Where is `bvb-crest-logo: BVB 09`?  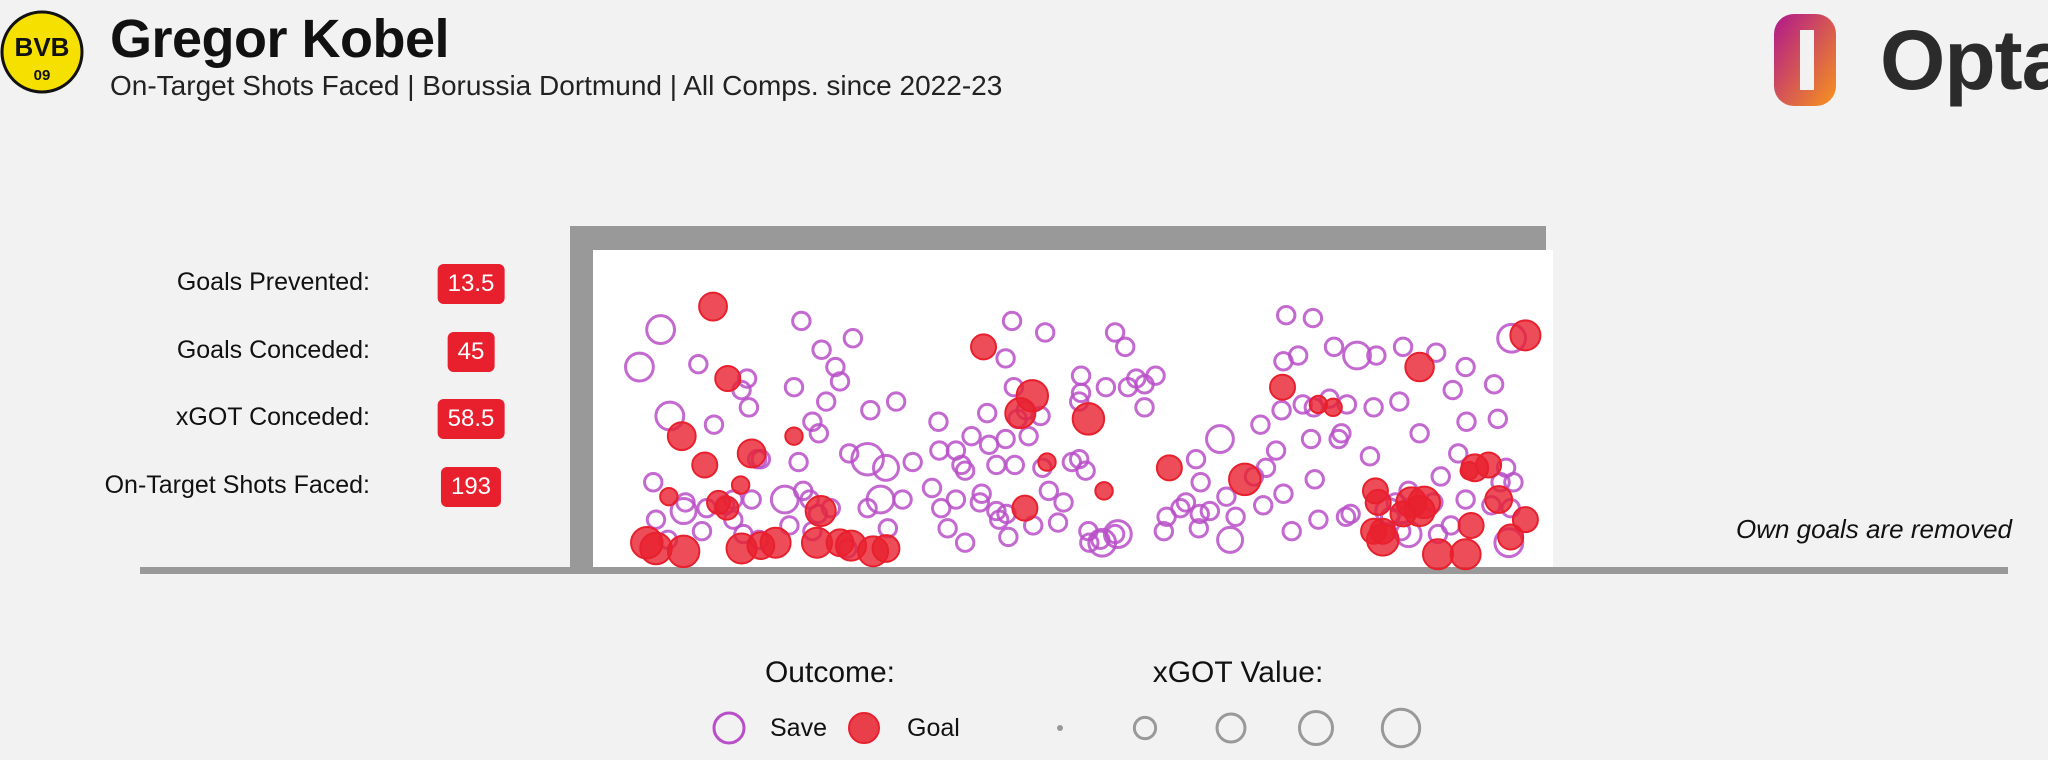
bvb-crest-logo: BVB 09 is located at coordinates (42, 52).